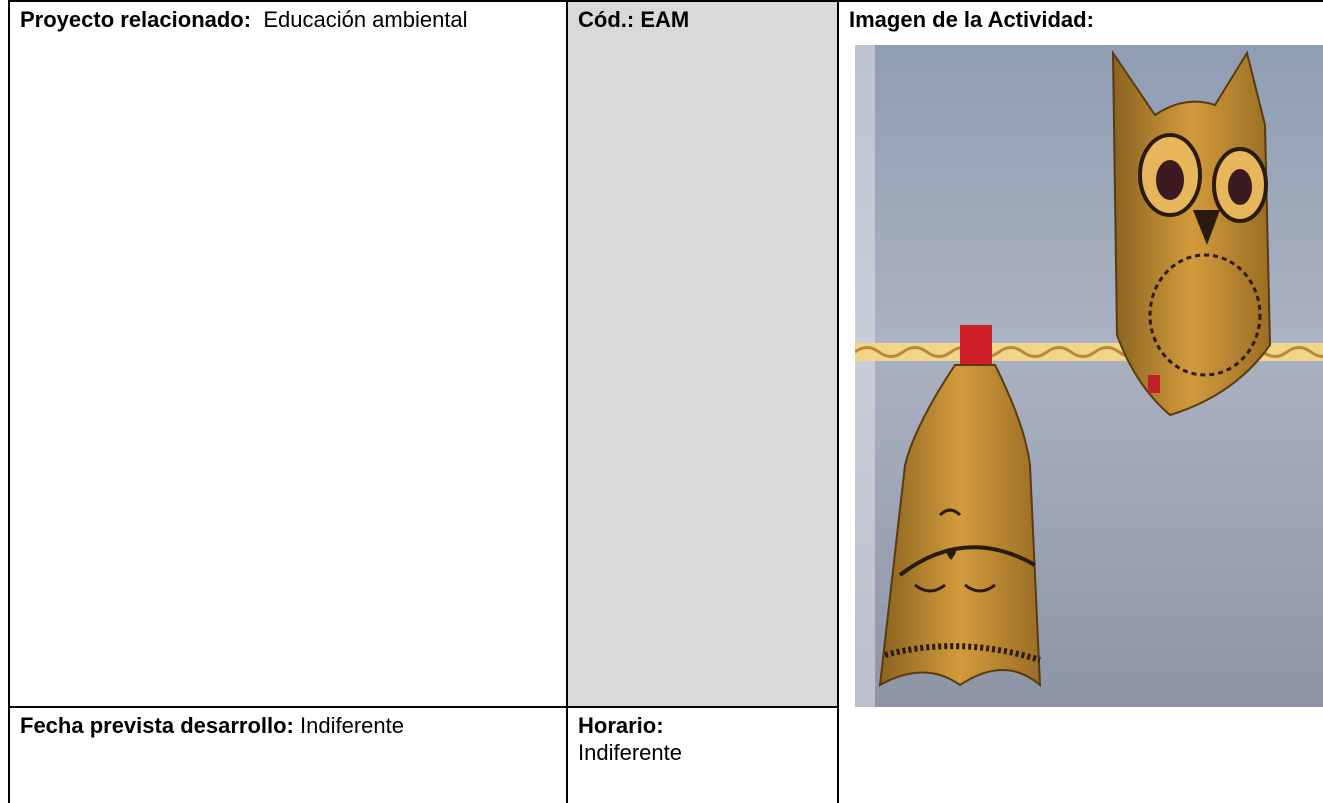  What do you see at coordinates (971, 19) in the screenshot?
I see `label: Imagen de la Actividad:` at bounding box center [971, 19].